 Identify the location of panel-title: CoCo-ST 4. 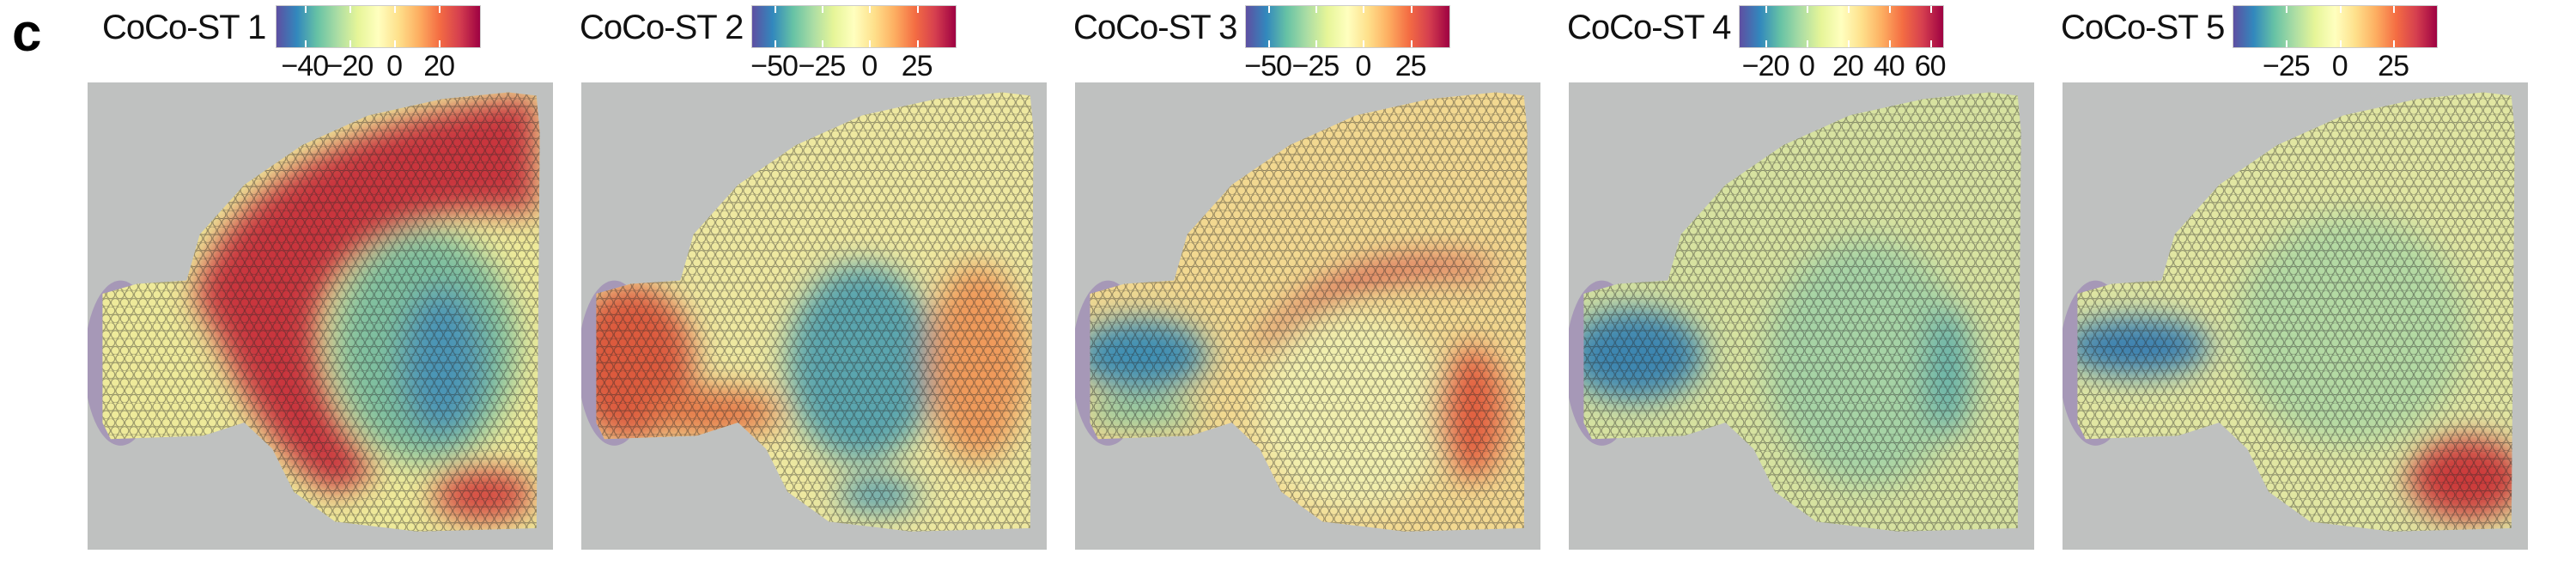
(1649, 27).